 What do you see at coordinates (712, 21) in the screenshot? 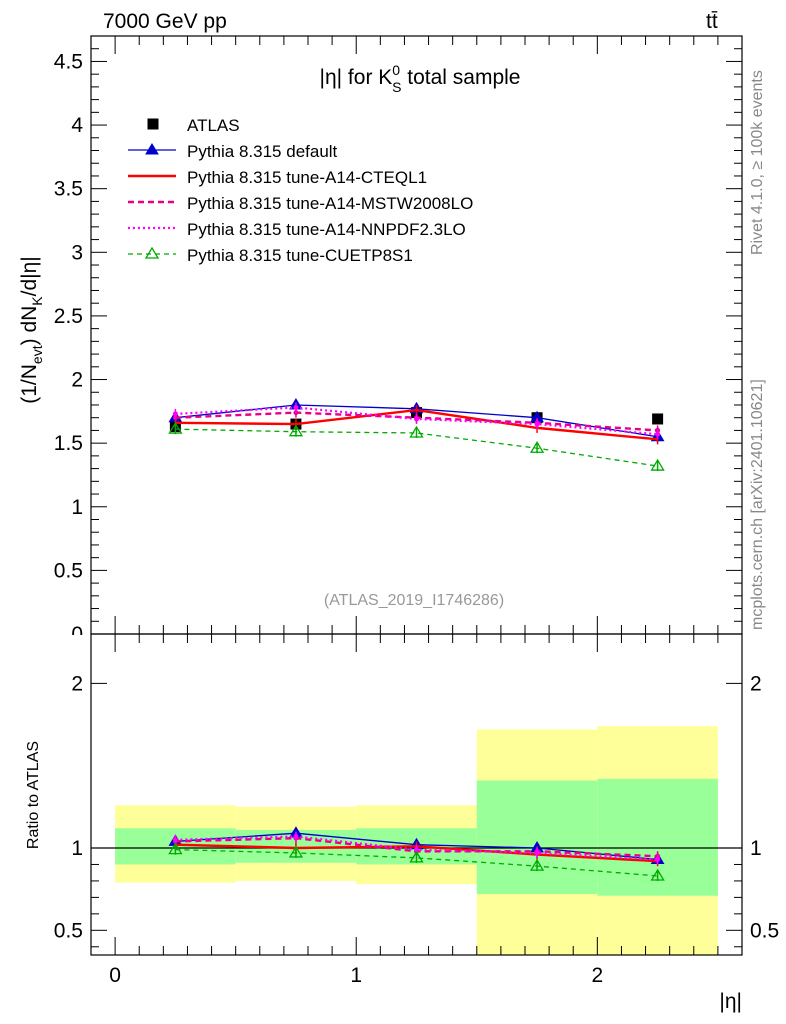
I see `process-label: tt̄` at bounding box center [712, 21].